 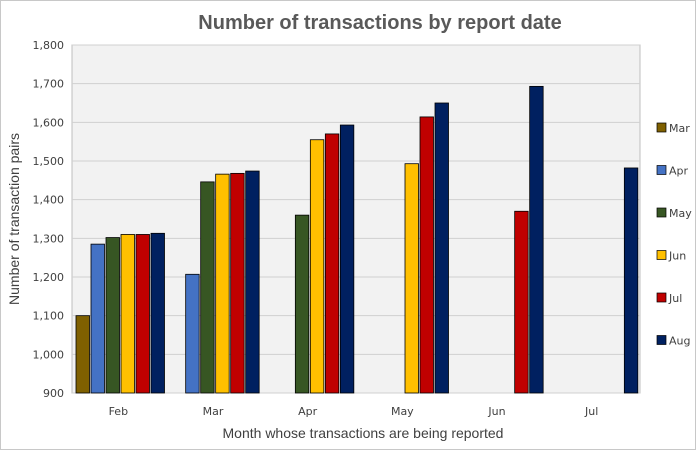 I want to click on bar-aug-mar, so click(x=252, y=282).